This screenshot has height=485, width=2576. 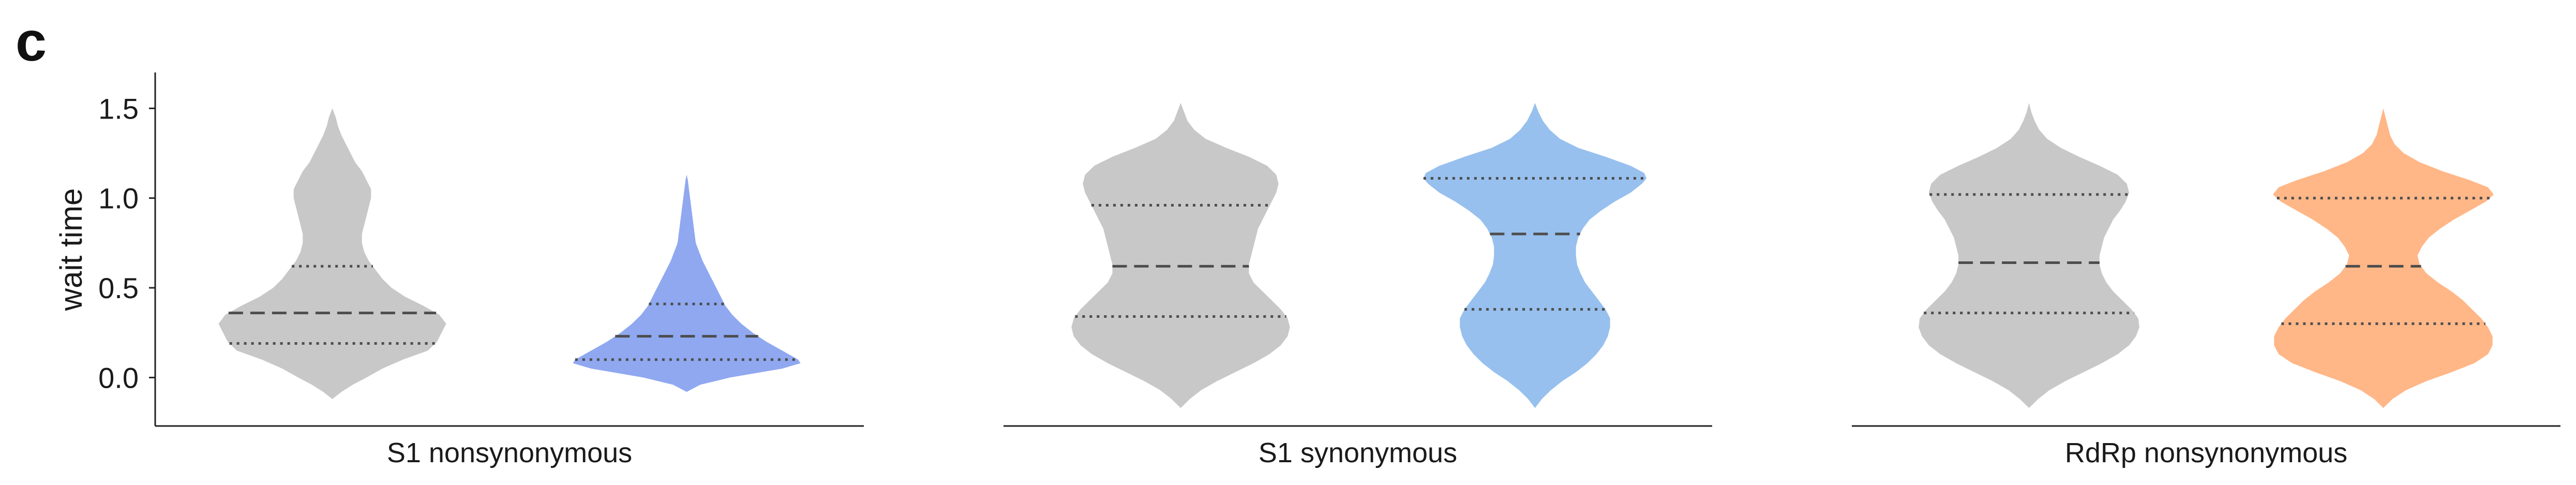 What do you see at coordinates (509, 452) in the screenshot?
I see `x-axis-label: S1 nonsynonymous` at bounding box center [509, 452].